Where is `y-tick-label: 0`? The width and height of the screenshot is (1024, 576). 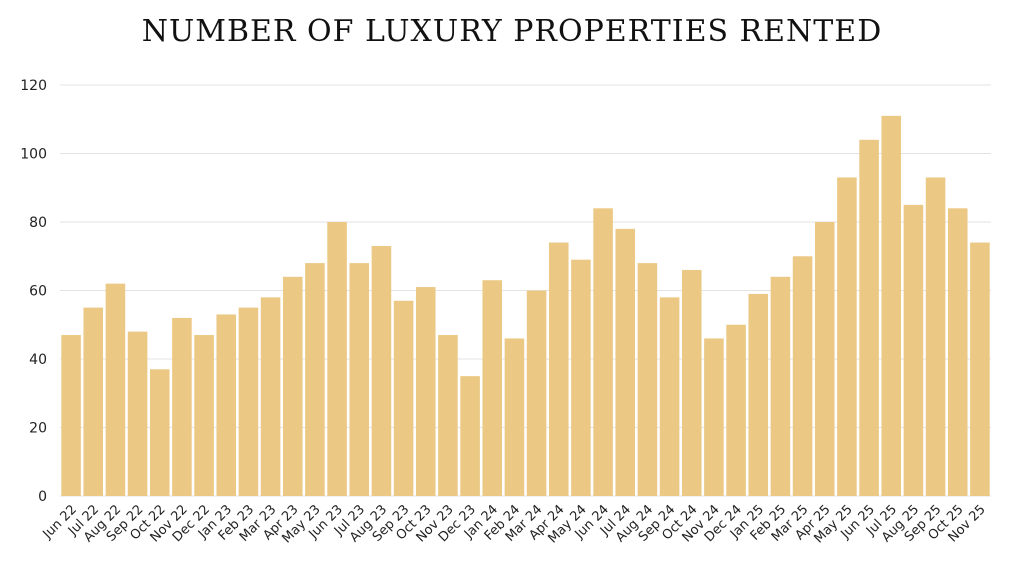 y-tick-label: 0 is located at coordinates (42, 497).